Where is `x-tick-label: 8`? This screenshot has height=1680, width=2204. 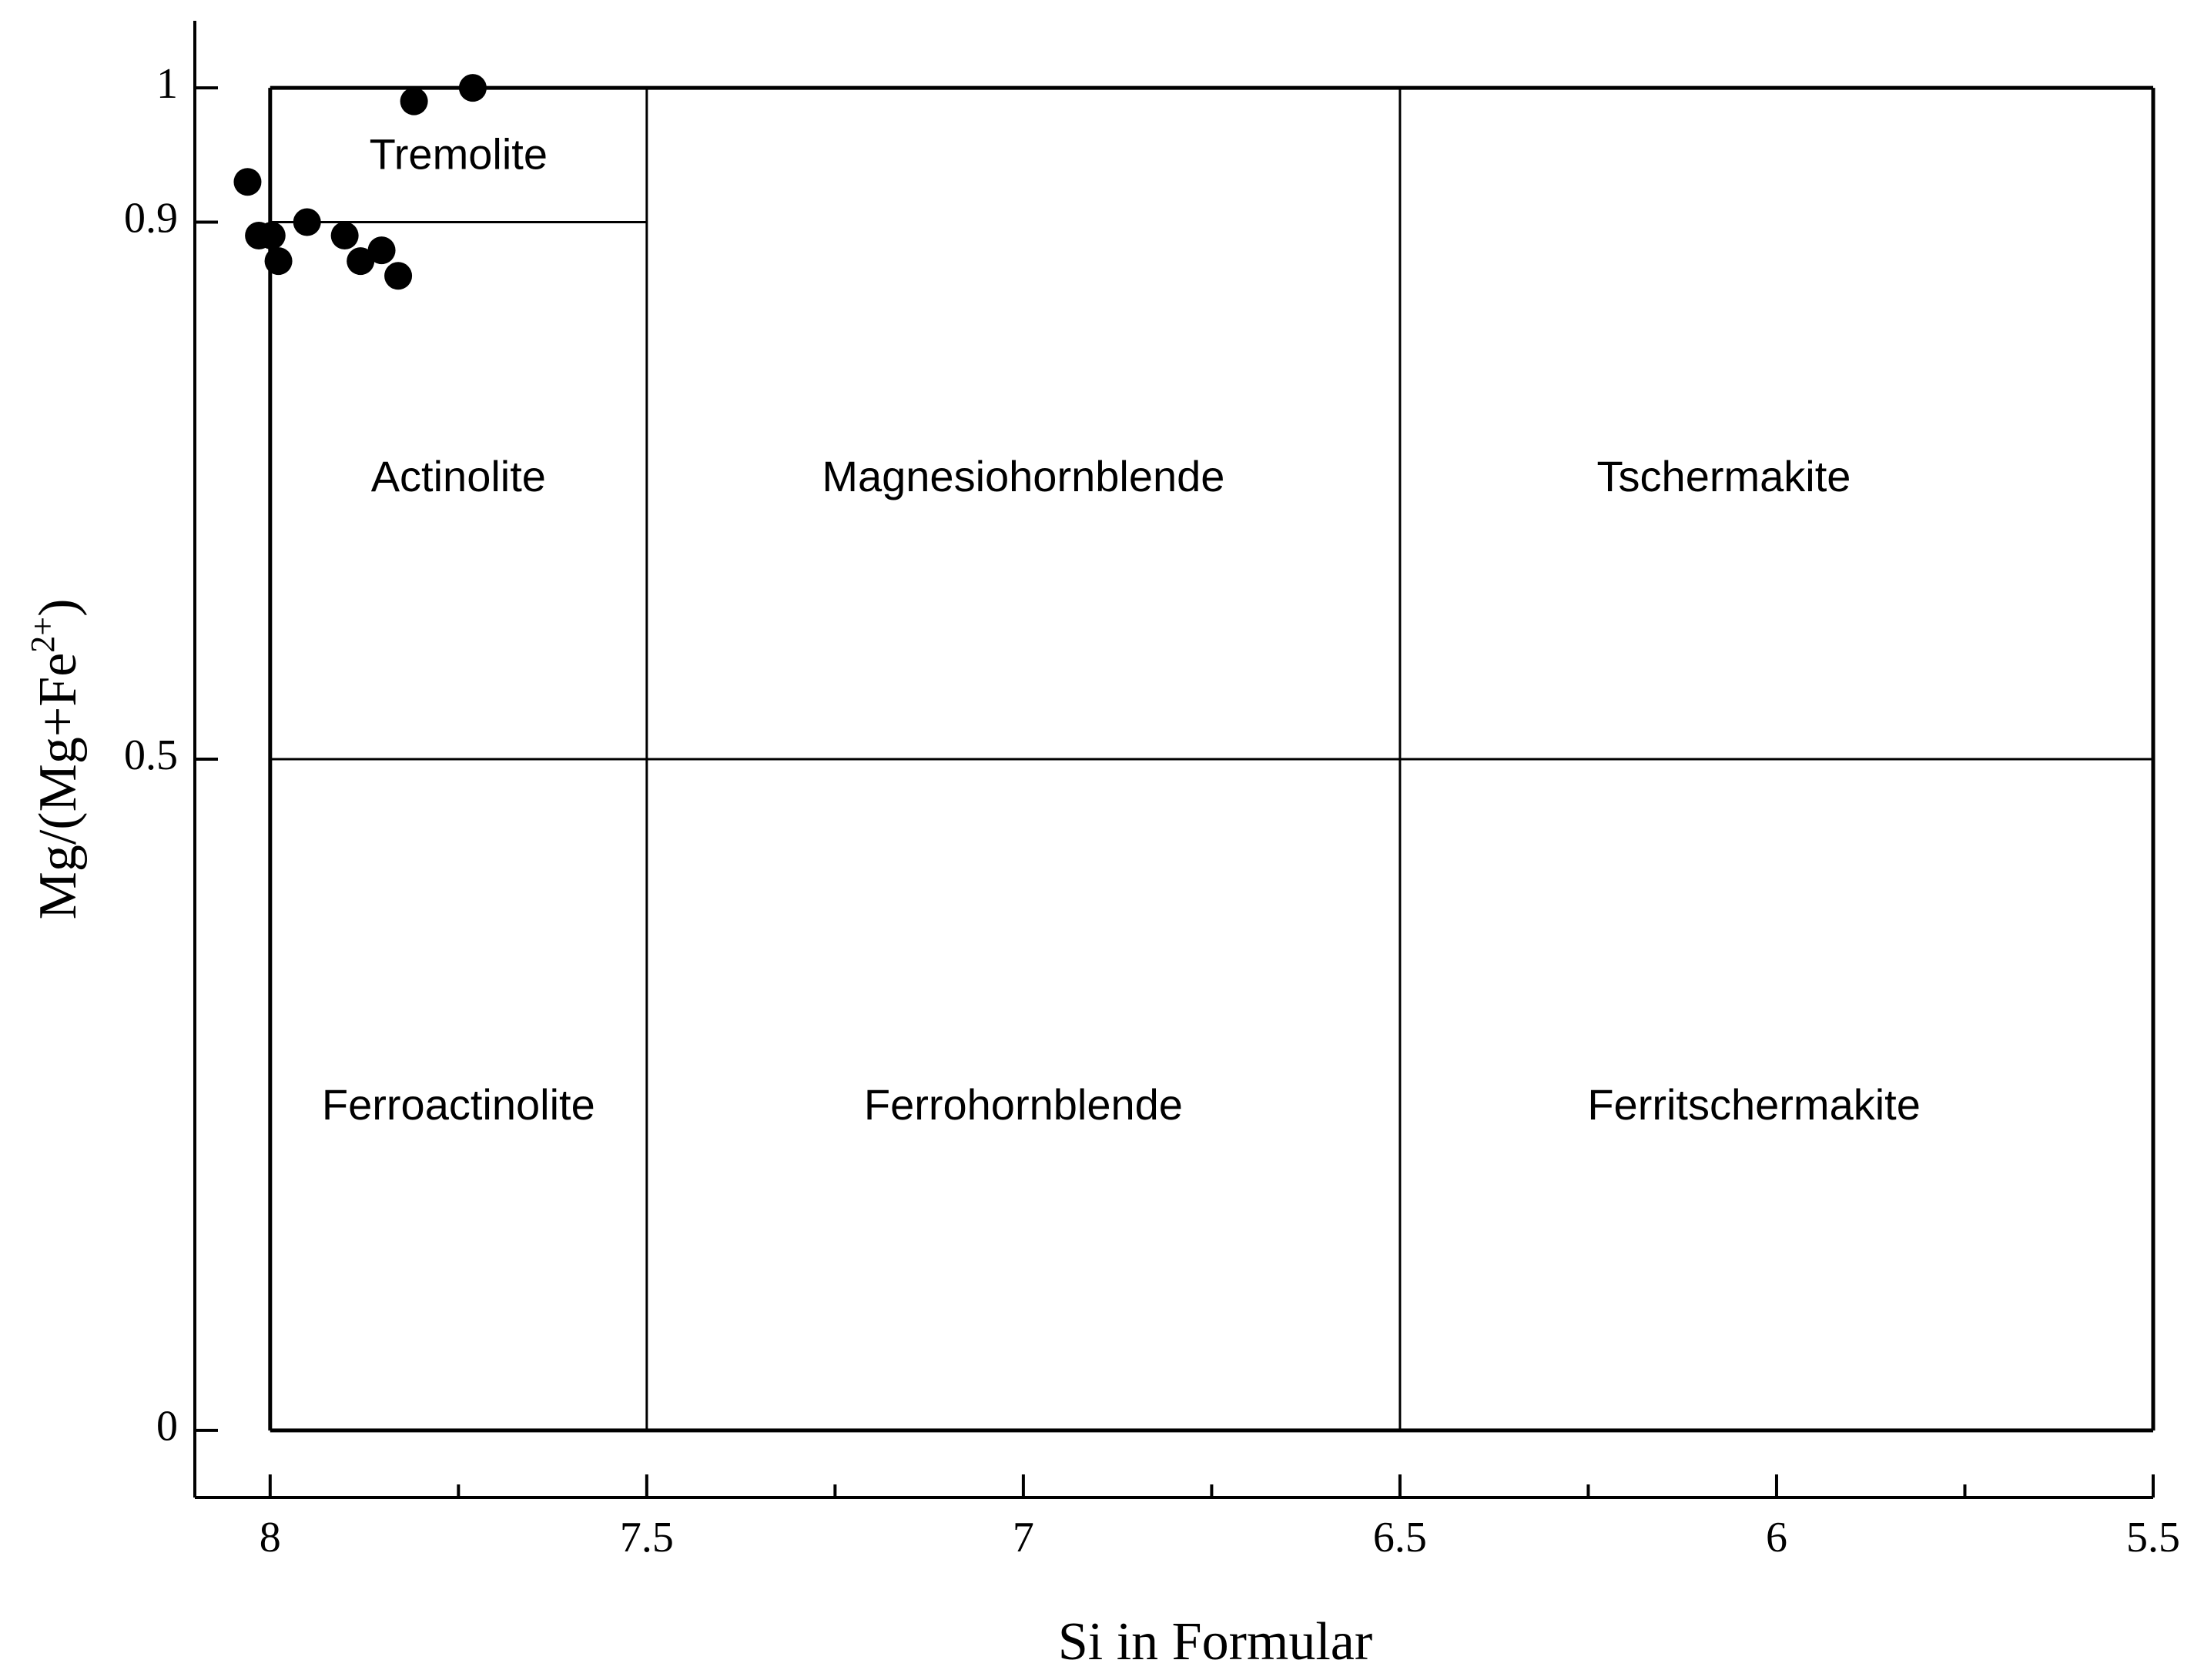 x-tick-label: 8 is located at coordinates (270, 1537).